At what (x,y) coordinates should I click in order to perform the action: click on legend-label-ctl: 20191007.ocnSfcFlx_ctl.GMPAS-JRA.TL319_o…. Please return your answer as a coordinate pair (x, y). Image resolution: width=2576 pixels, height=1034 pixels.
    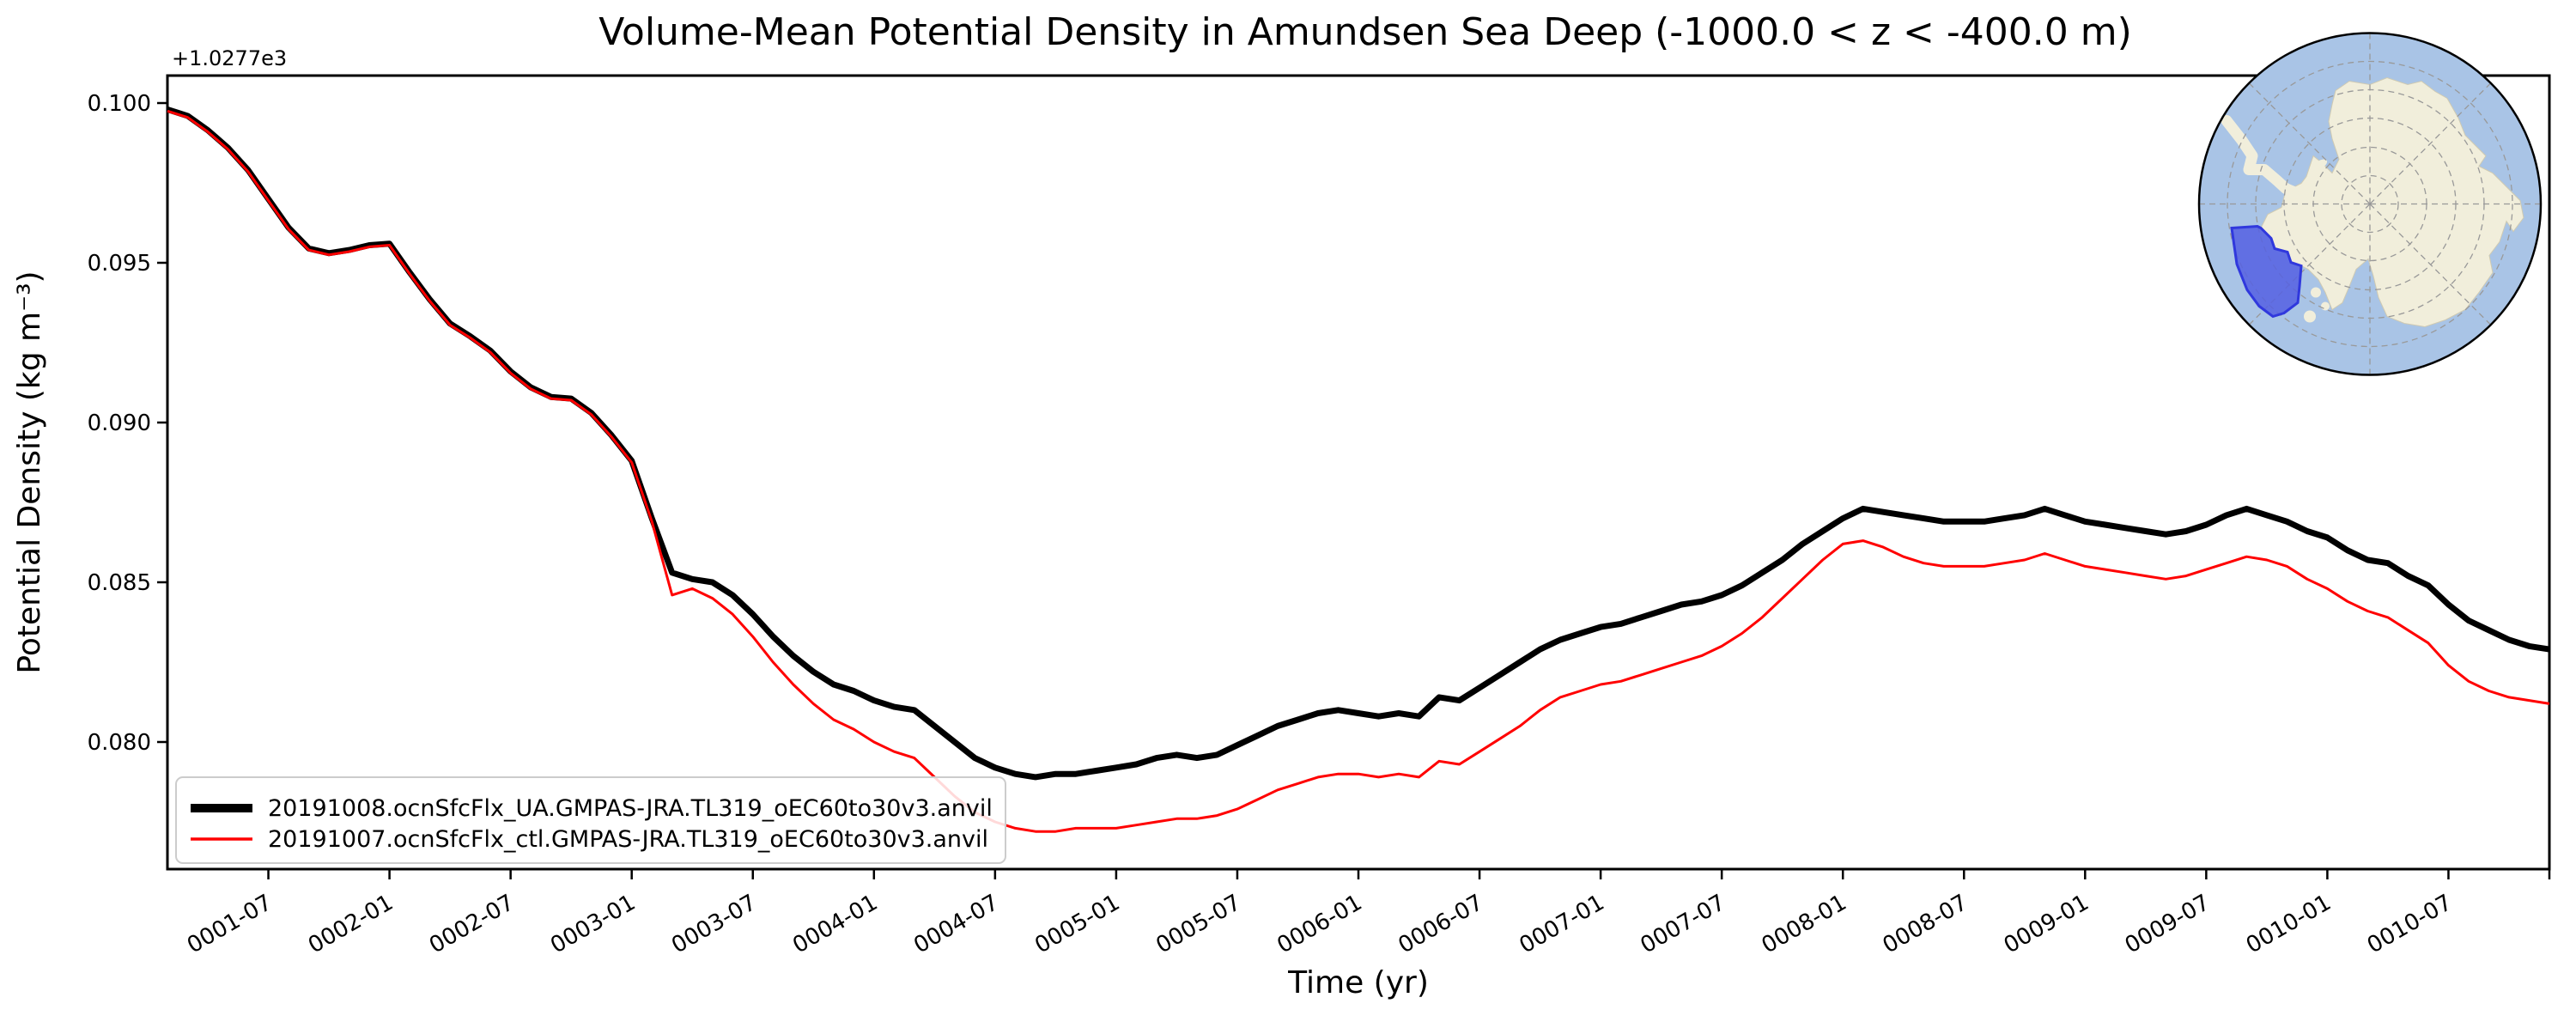
    Looking at the image, I should click on (628, 840).